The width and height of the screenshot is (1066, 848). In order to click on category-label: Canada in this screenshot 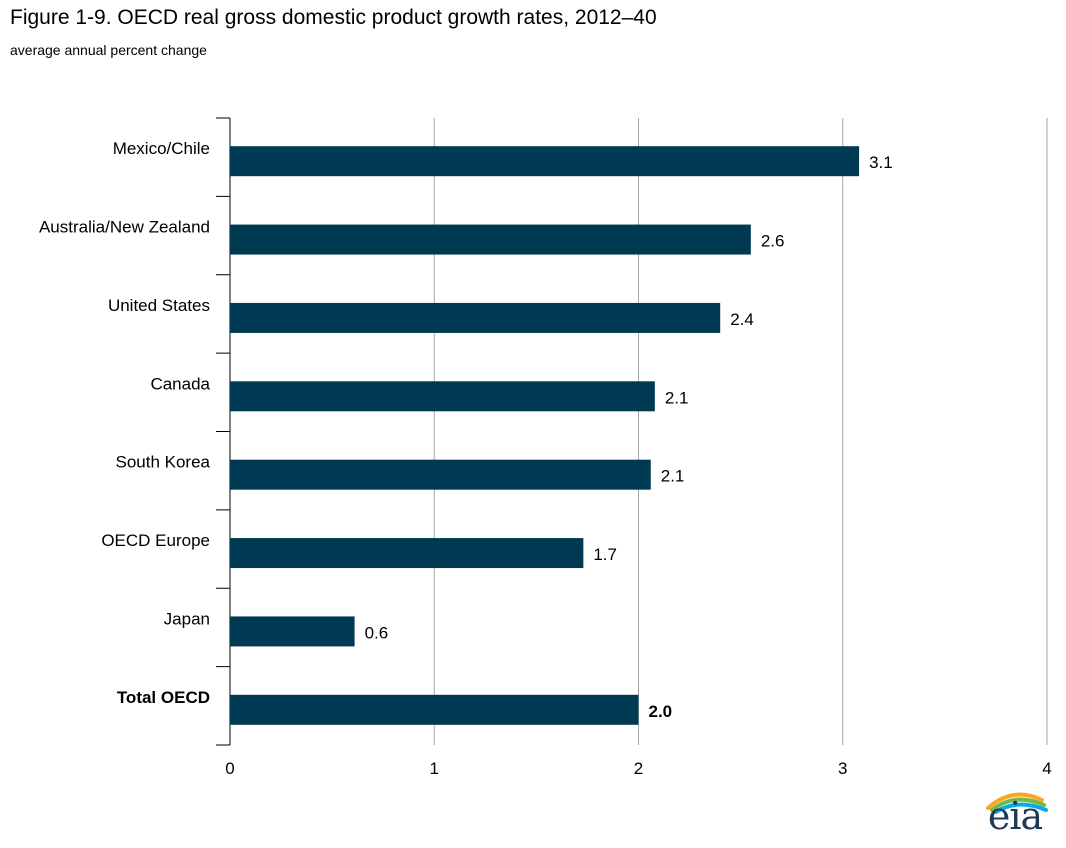, I will do `click(180, 383)`.